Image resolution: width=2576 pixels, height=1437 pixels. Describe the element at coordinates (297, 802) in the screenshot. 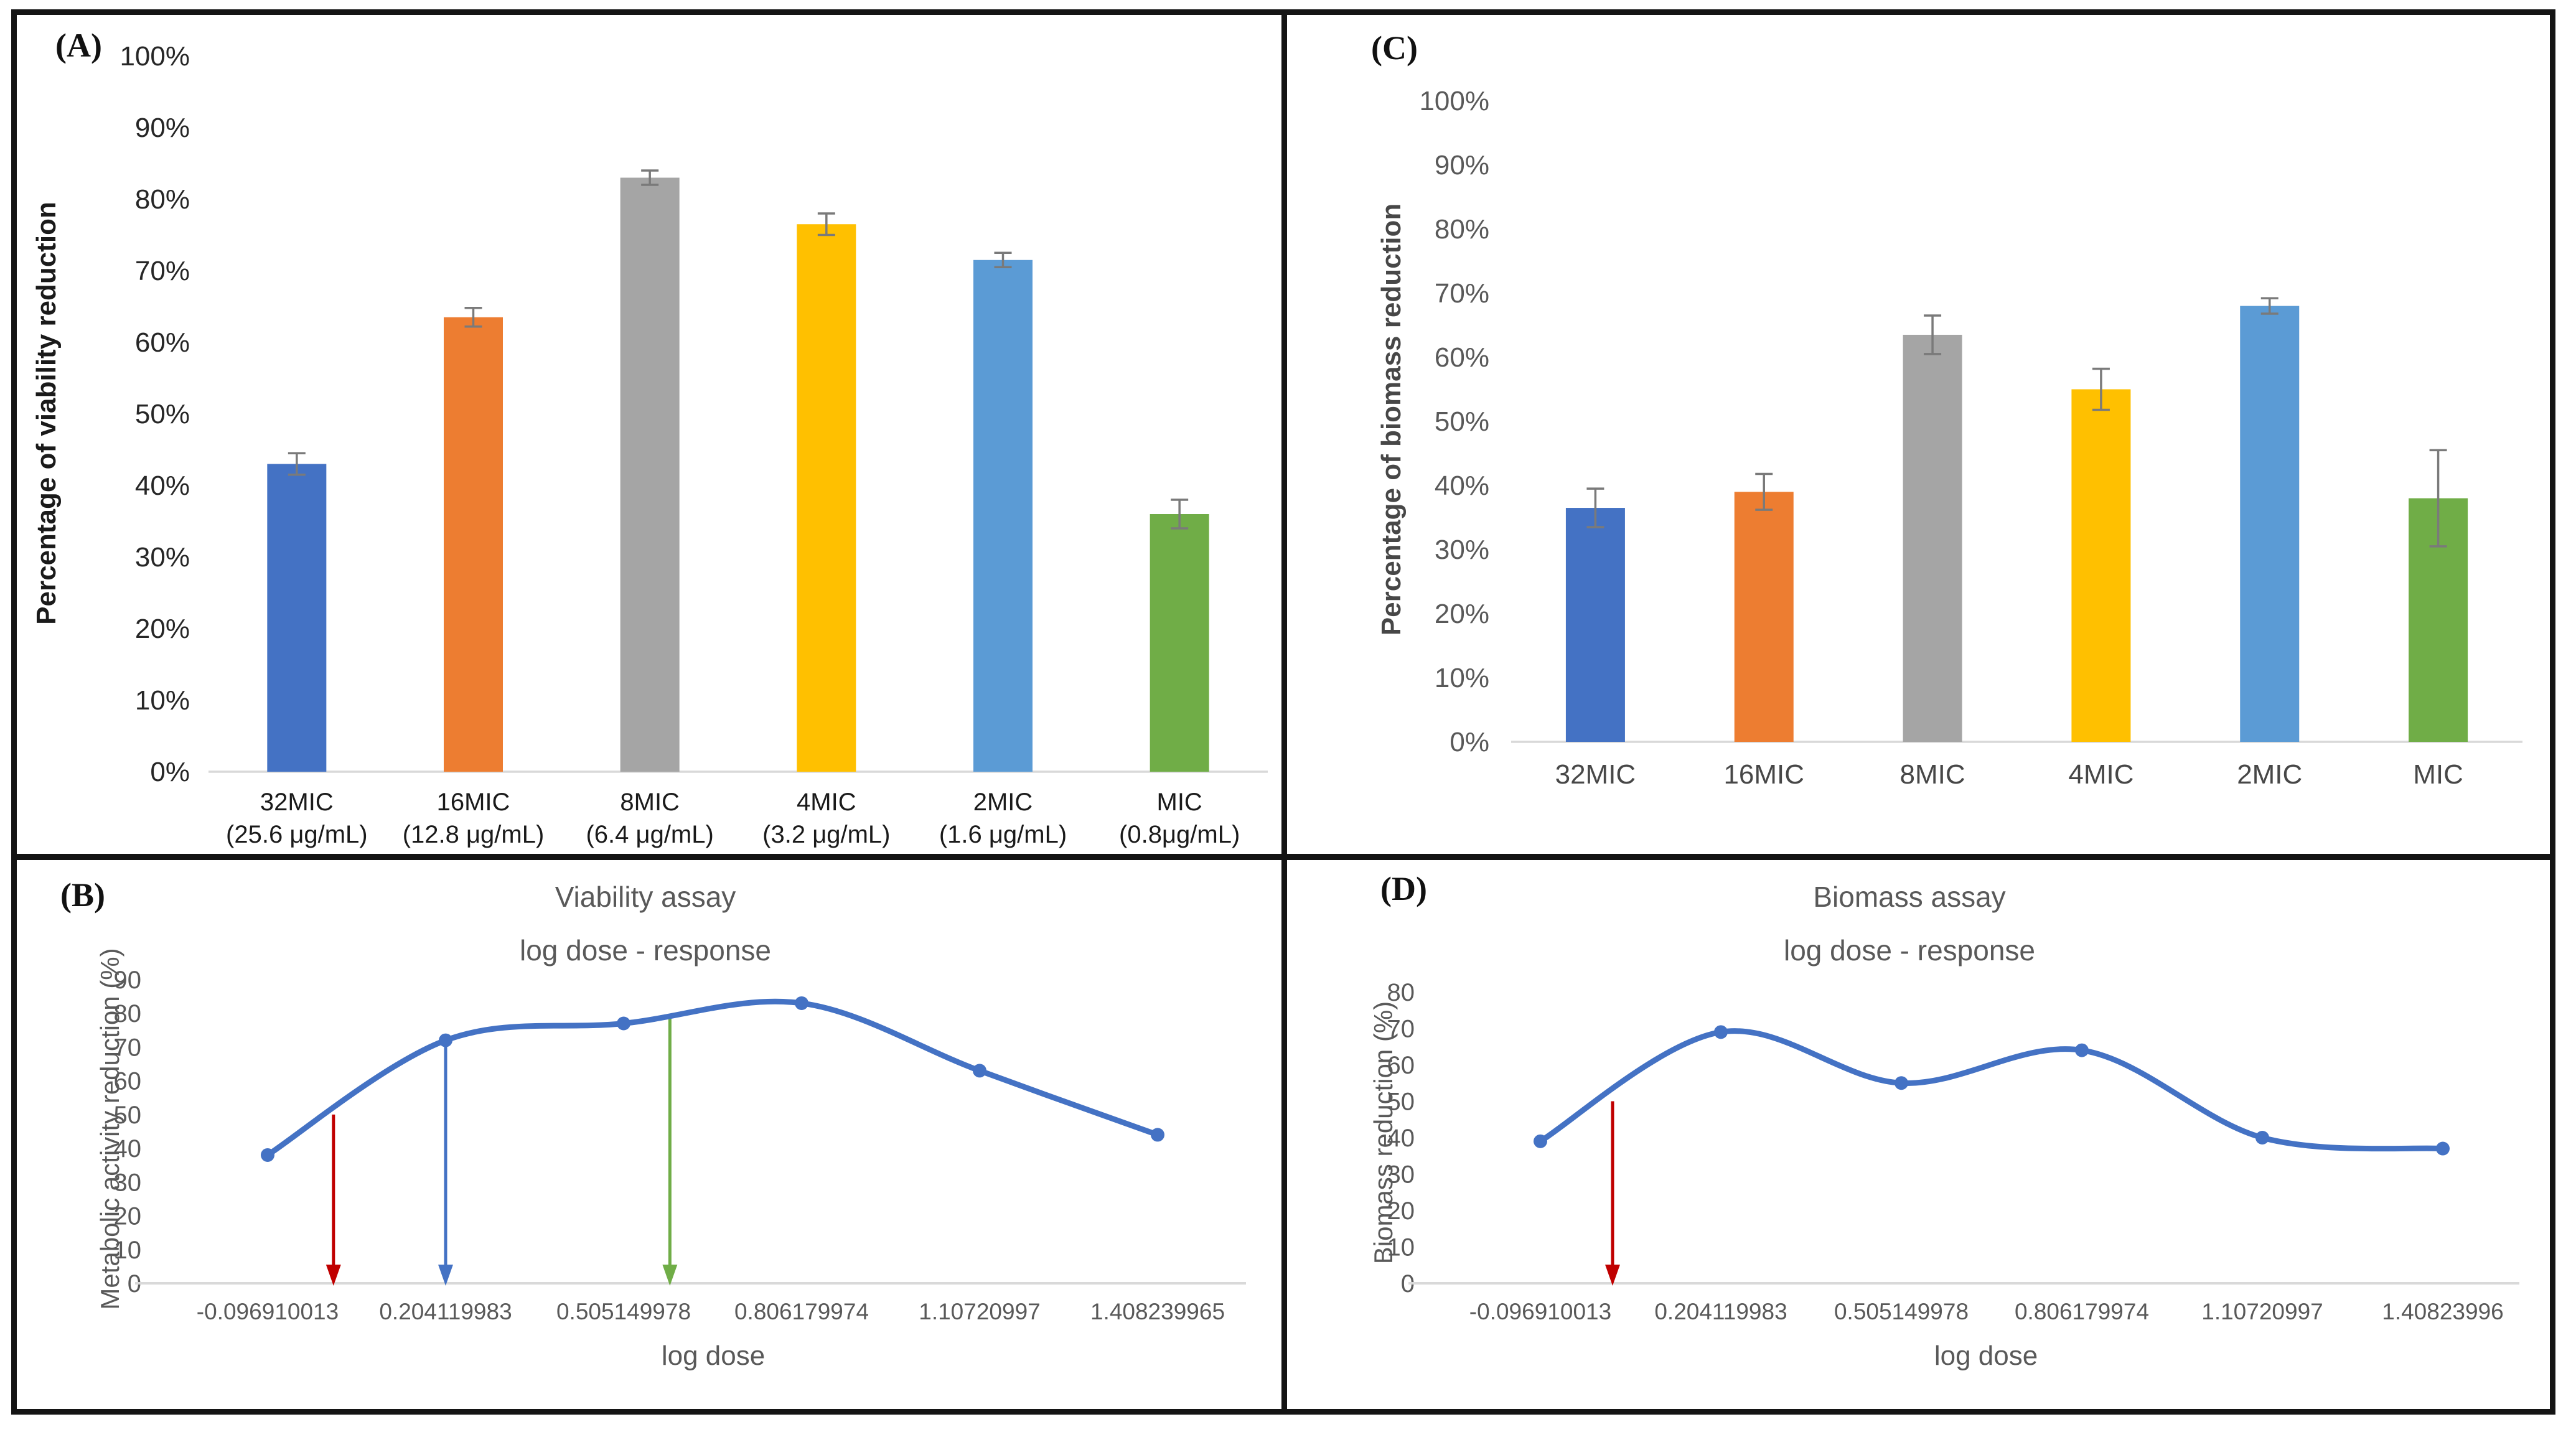

I see `category-label: 32MIC` at that location.